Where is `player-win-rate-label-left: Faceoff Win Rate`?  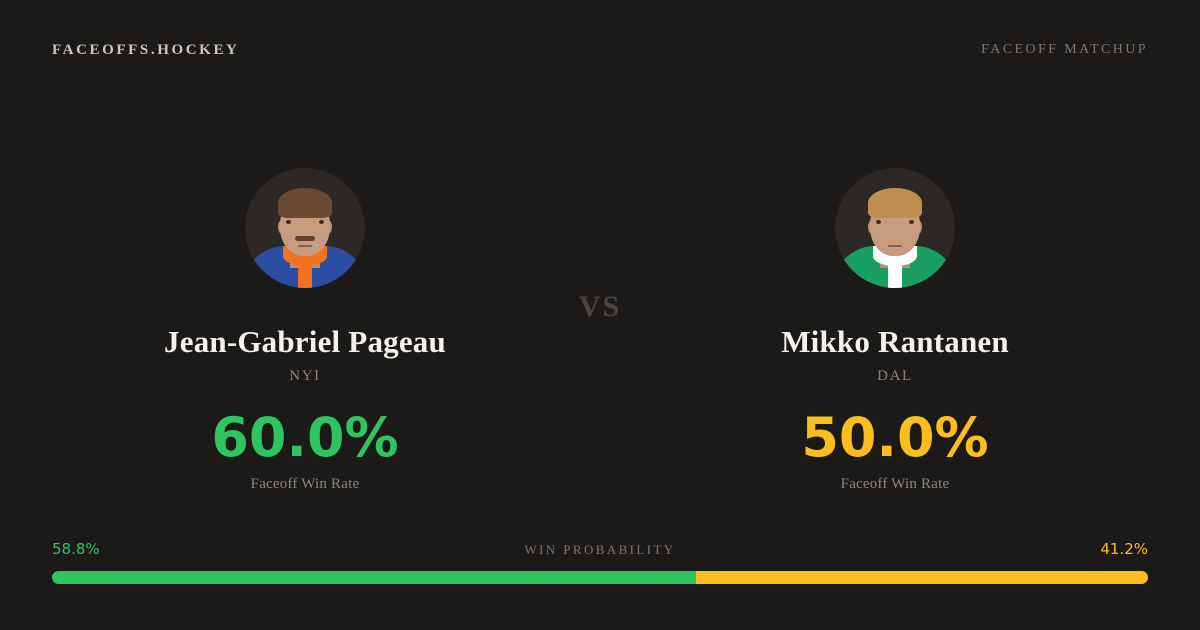
player-win-rate-label-left: Faceoff Win Rate is located at coordinates (305, 484).